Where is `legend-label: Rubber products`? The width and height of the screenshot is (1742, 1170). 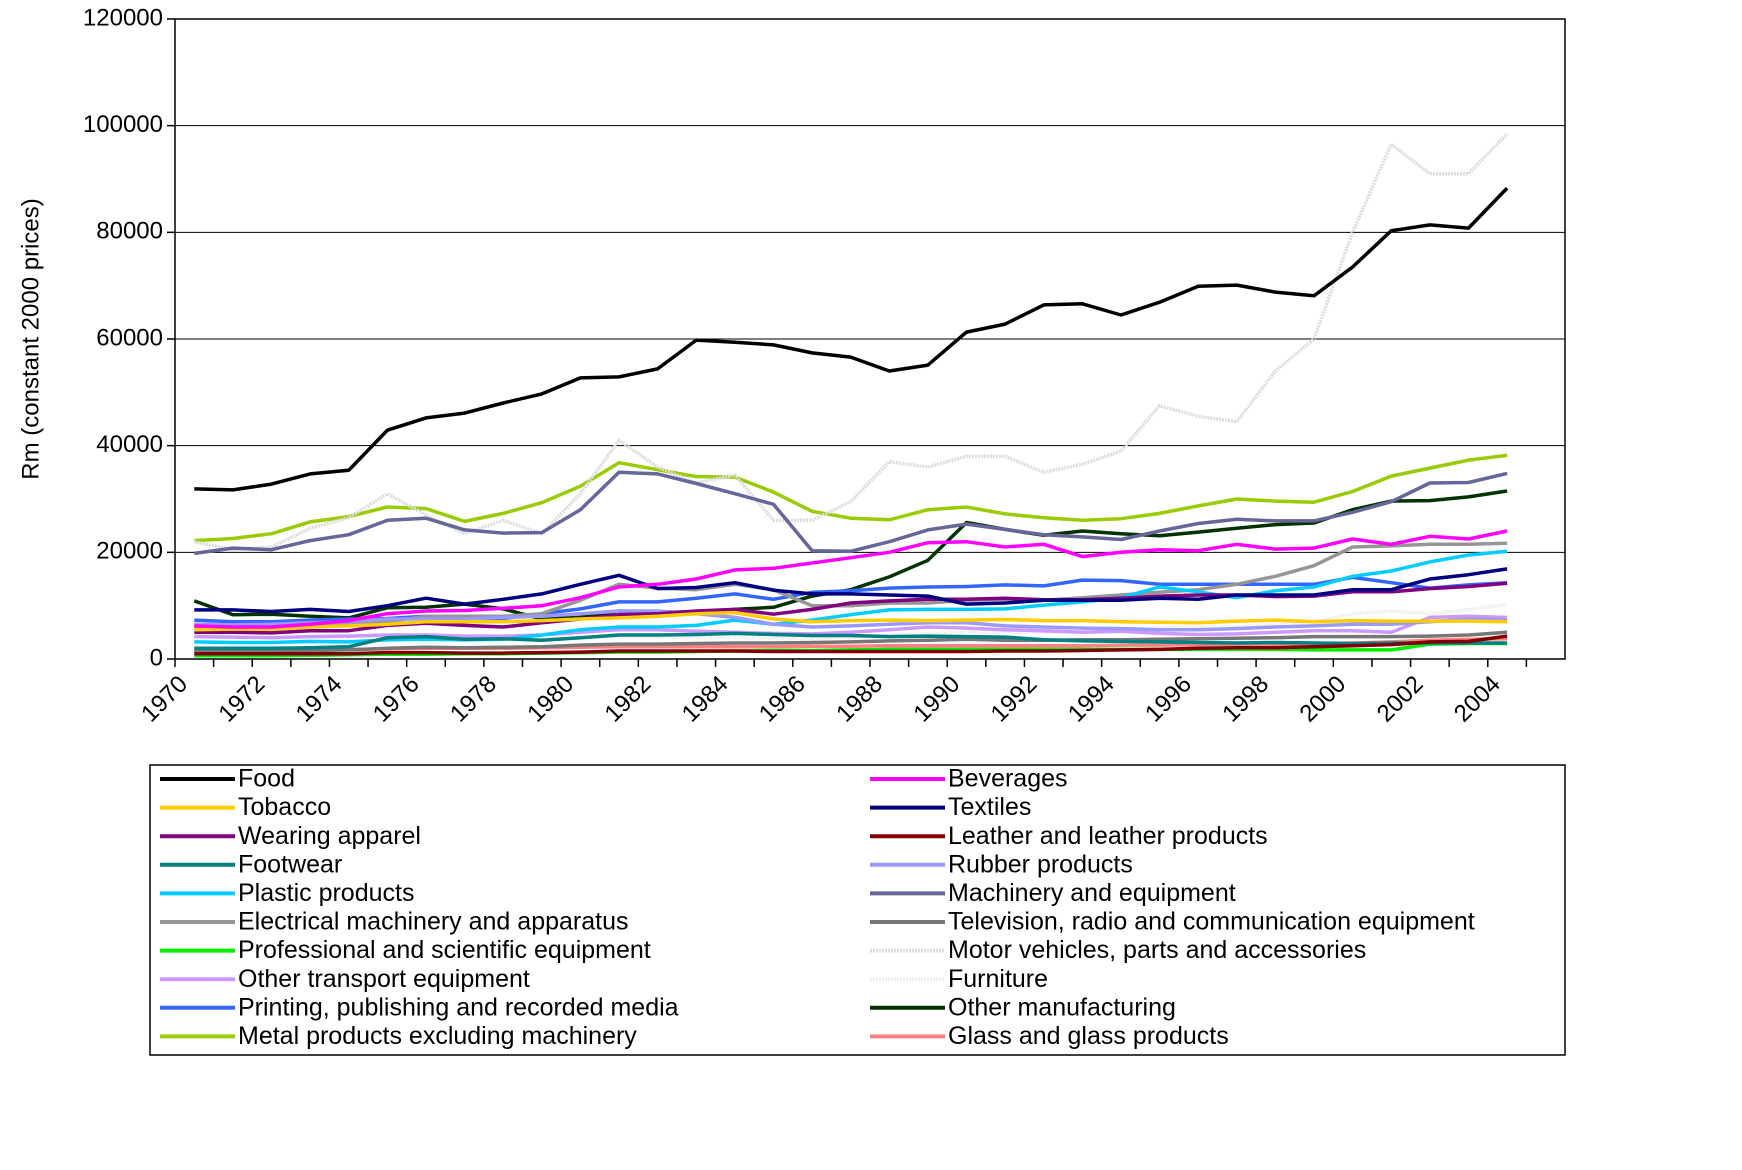 legend-label: Rubber products is located at coordinates (1040, 864).